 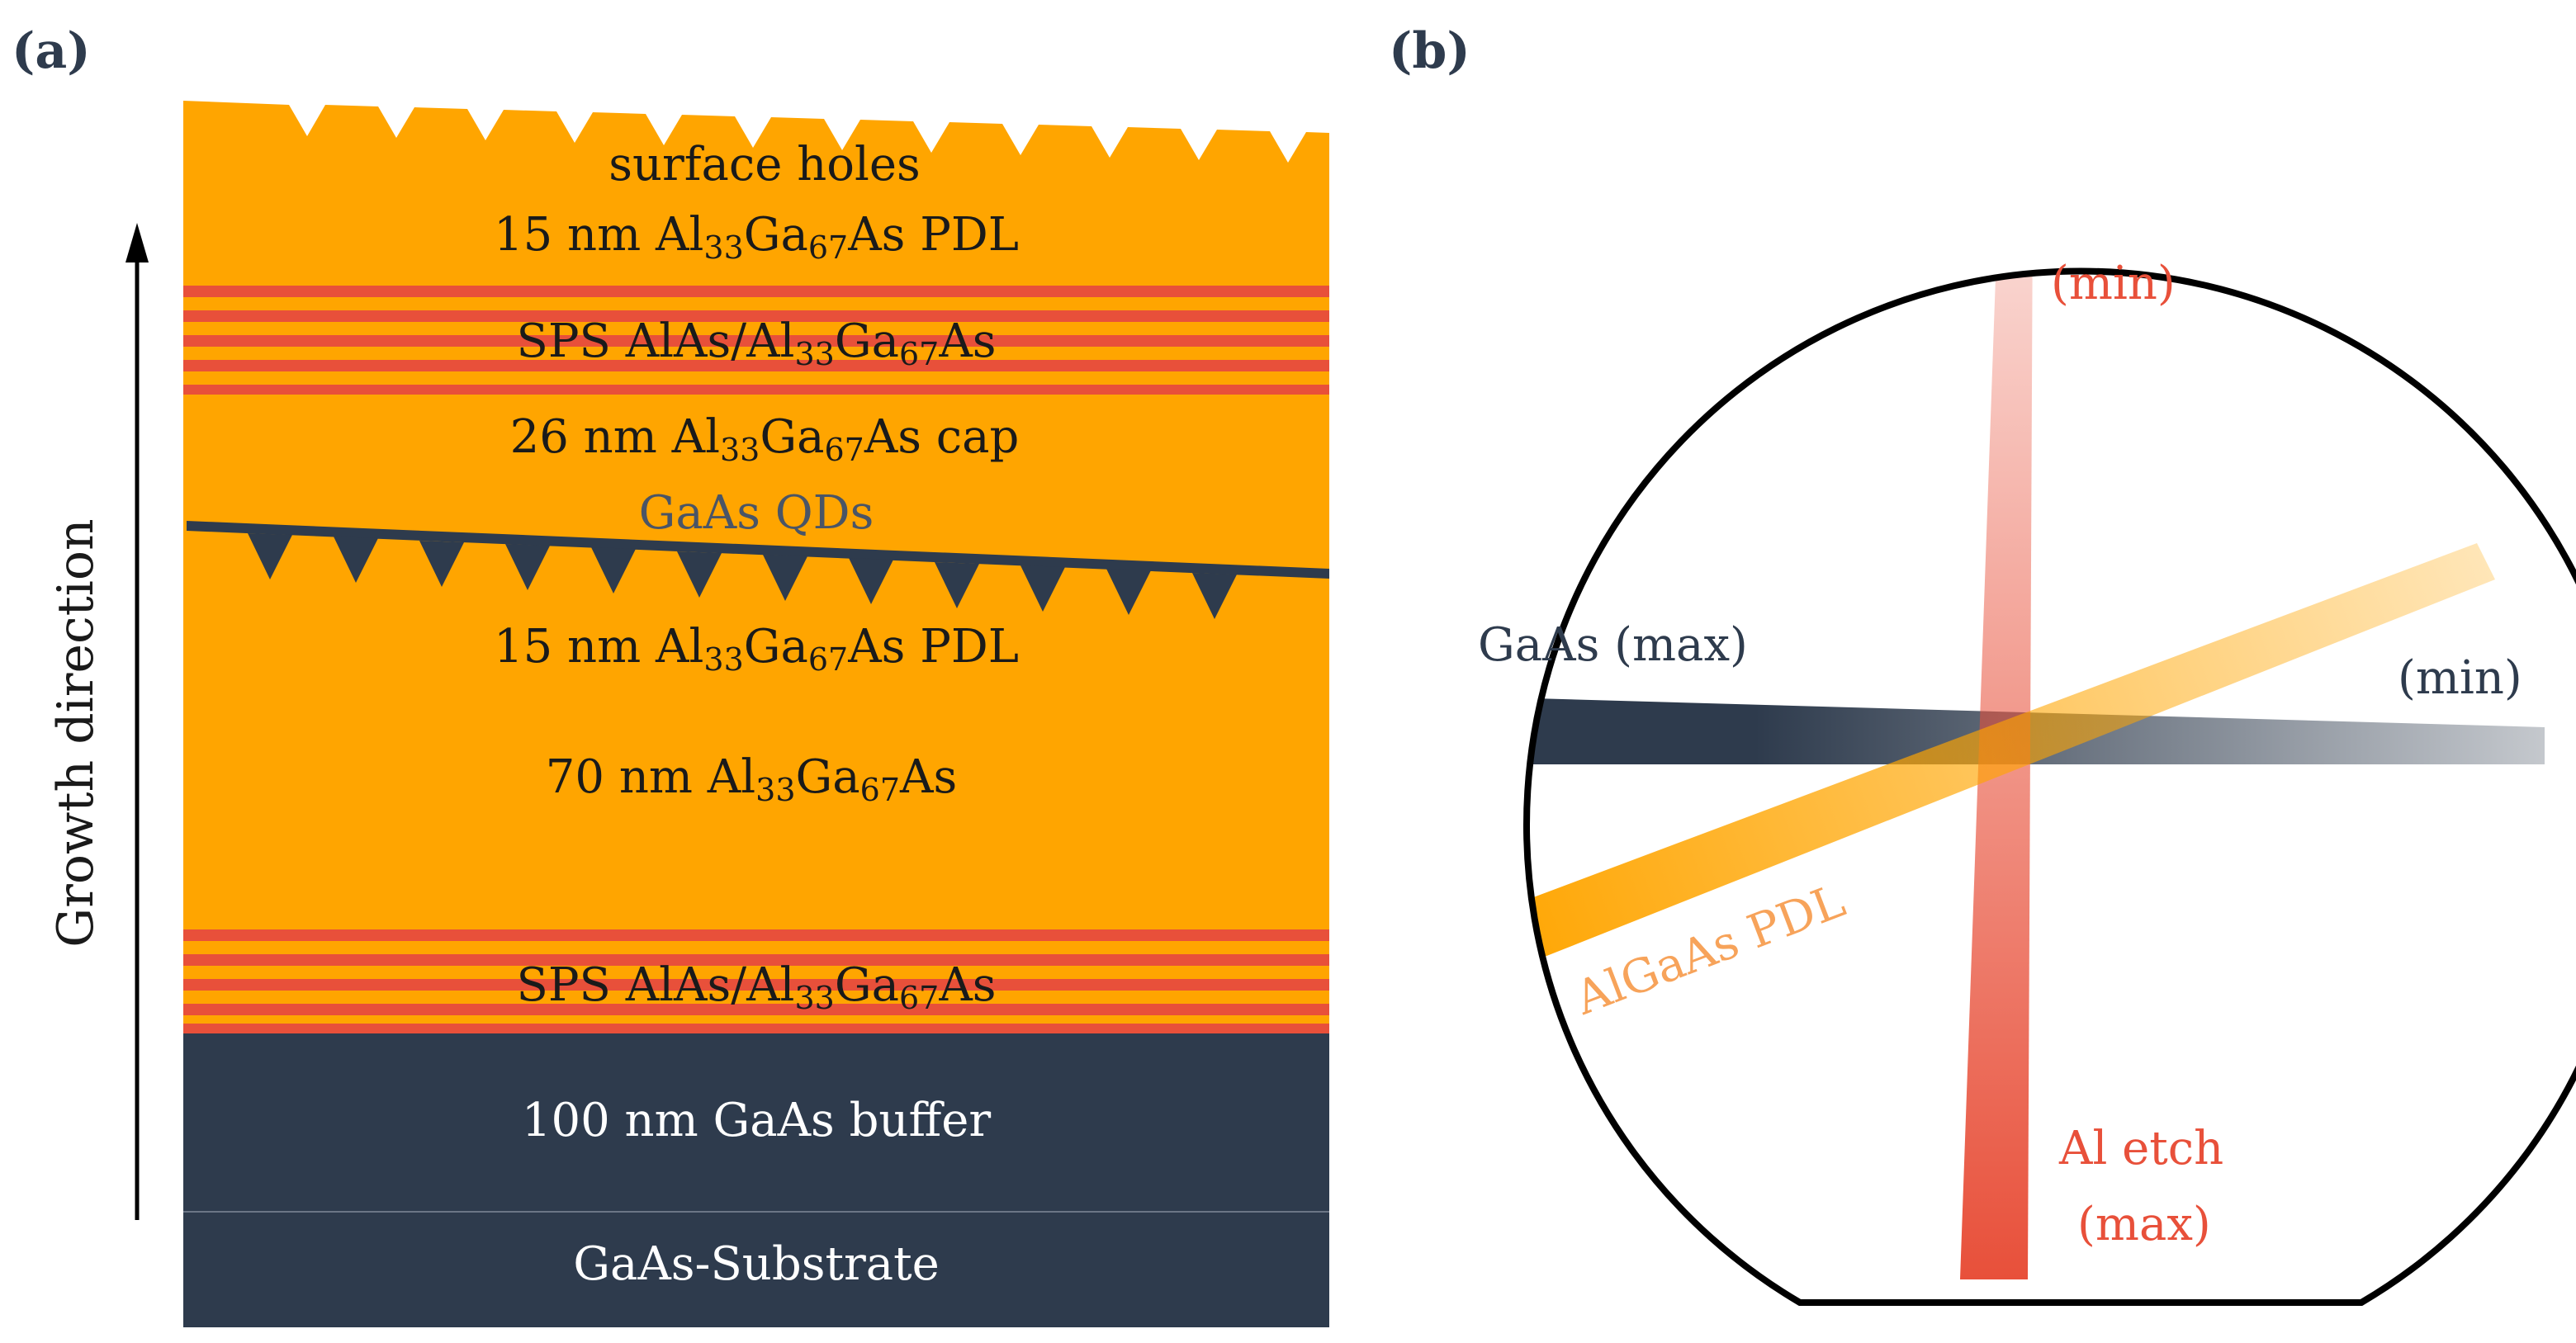 I want to click on sps-top-label: SPS AlAs/Al33Ga67As, so click(x=757, y=343).